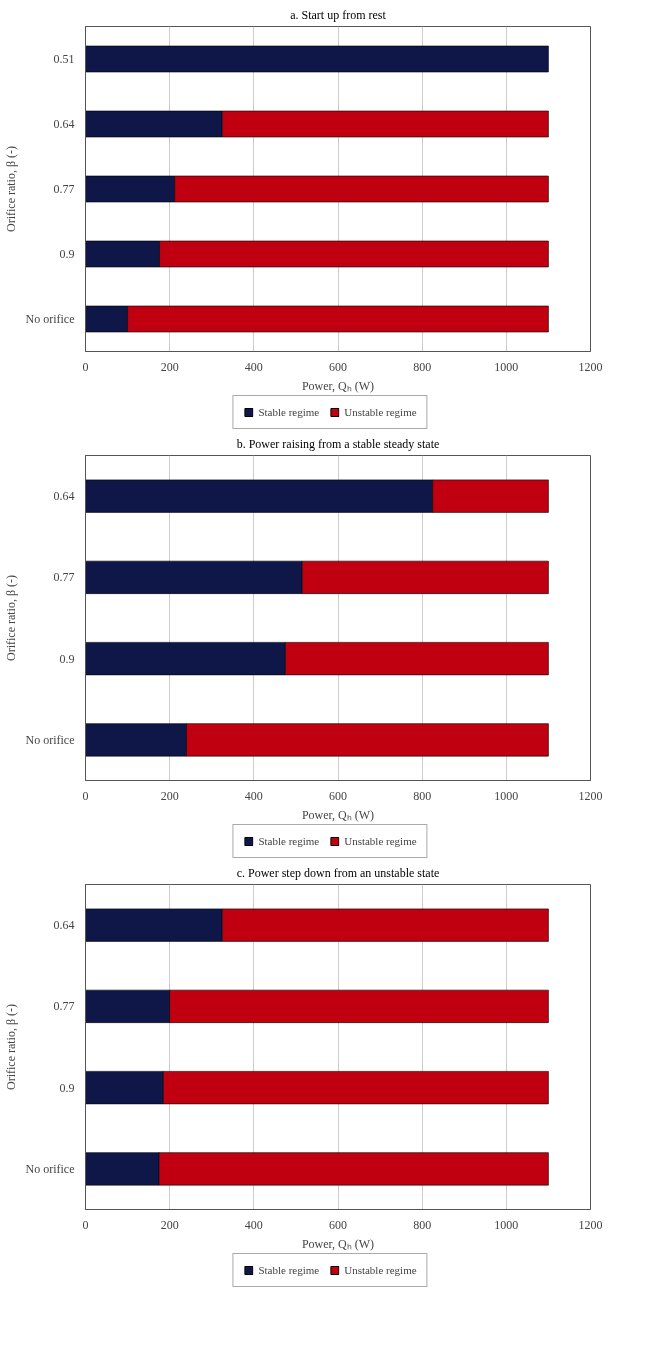 The height and width of the screenshot is (1352, 653). I want to click on bar, so click(317, 59).